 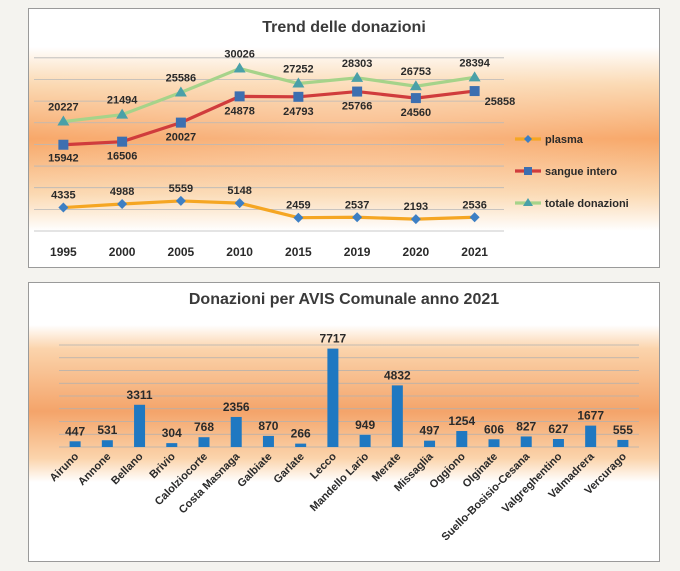 What do you see at coordinates (416, 72) in the screenshot?
I see `data-label-totale-donazioni: 26753` at bounding box center [416, 72].